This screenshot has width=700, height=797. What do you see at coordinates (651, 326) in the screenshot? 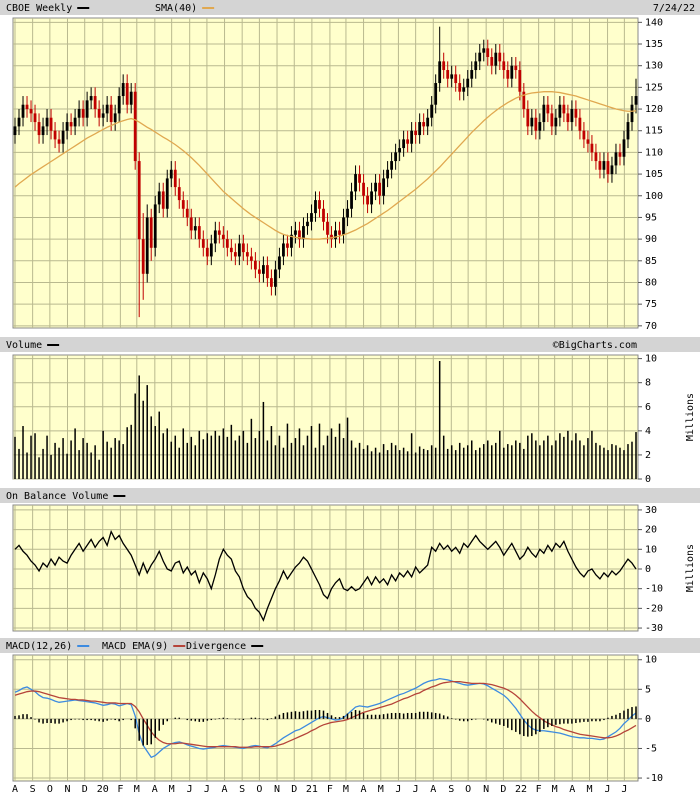
I see `y-tick-label: 70` at bounding box center [651, 326].